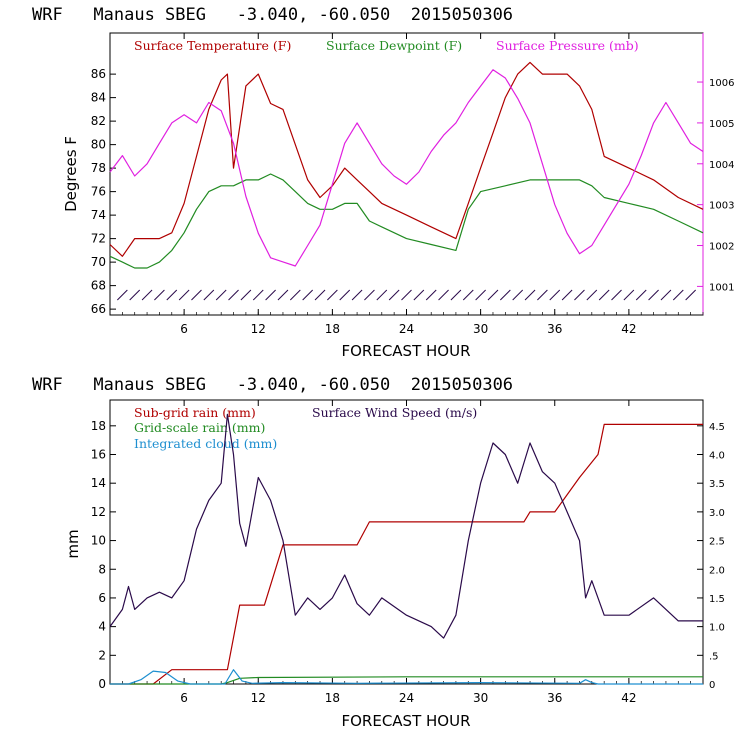 This screenshot has width=740, height=740. Describe the element at coordinates (98, 121) in the screenshot. I see `y-tick-label: 82` at that location.